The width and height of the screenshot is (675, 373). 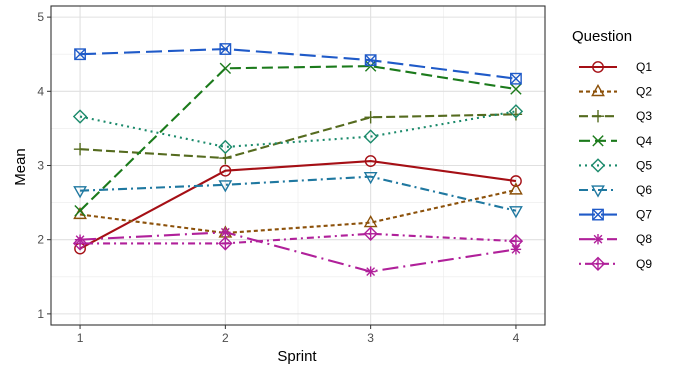 What do you see at coordinates (615, 91) in the screenshot?
I see `legend-item-q2: Q2` at bounding box center [615, 91].